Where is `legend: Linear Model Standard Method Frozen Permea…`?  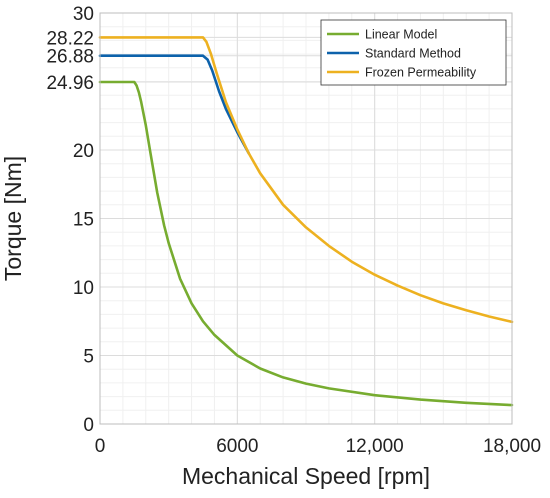 legend: Linear Model Standard Method Frozen Permea… is located at coordinates (413, 52).